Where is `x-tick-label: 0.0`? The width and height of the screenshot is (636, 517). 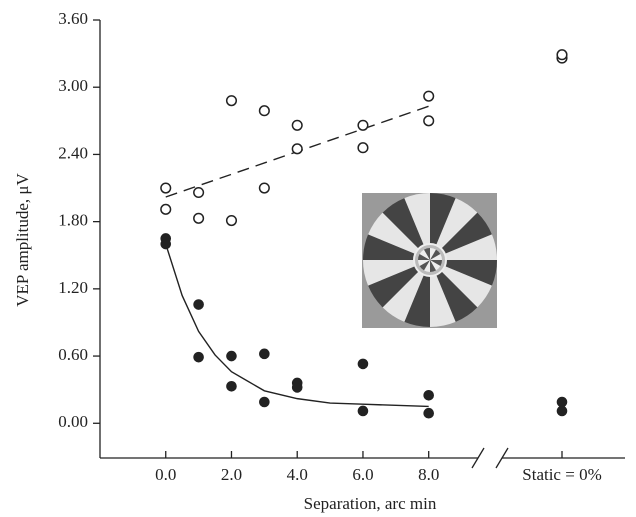 x-tick-label: 0.0 is located at coordinates (165, 474).